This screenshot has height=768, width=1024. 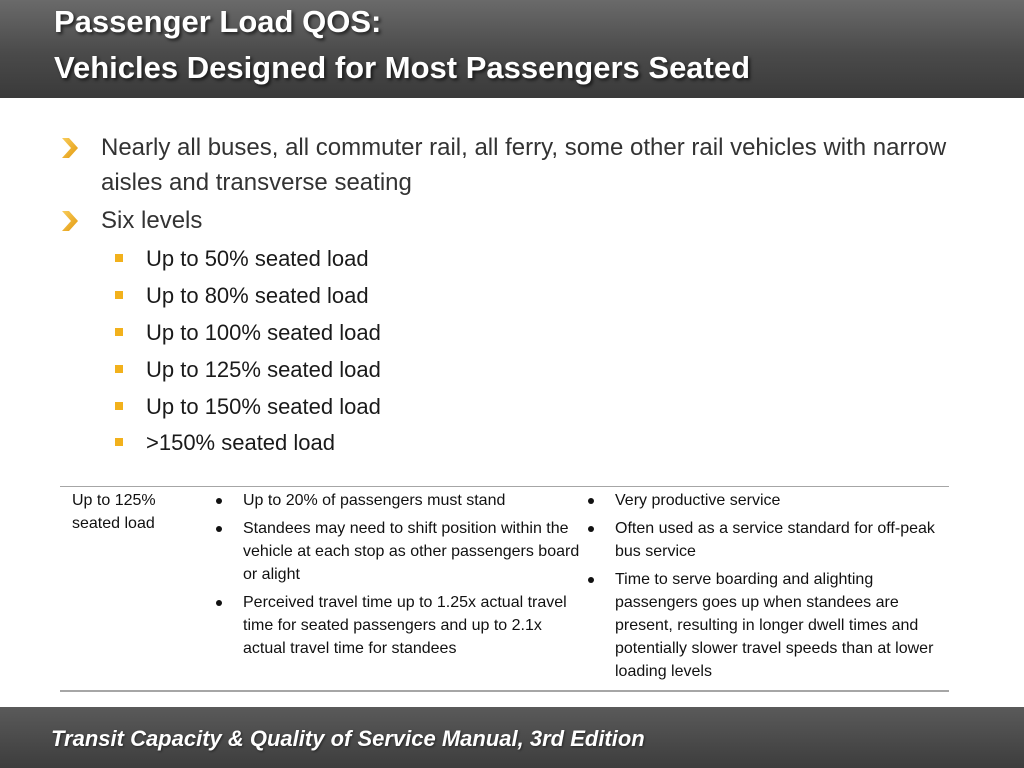 I want to click on table-bullet: Up to 20% of passengers must stand, so click(x=395, y=500).